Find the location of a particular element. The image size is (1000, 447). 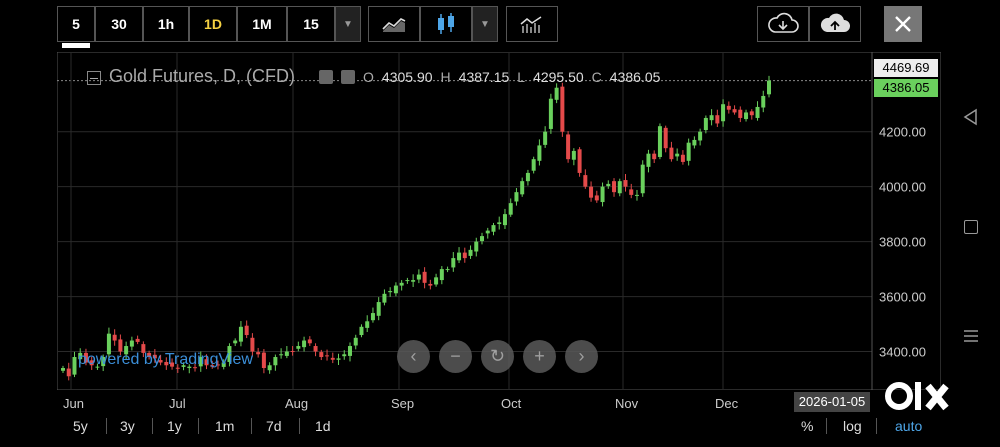

close-button is located at coordinates (903, 24).